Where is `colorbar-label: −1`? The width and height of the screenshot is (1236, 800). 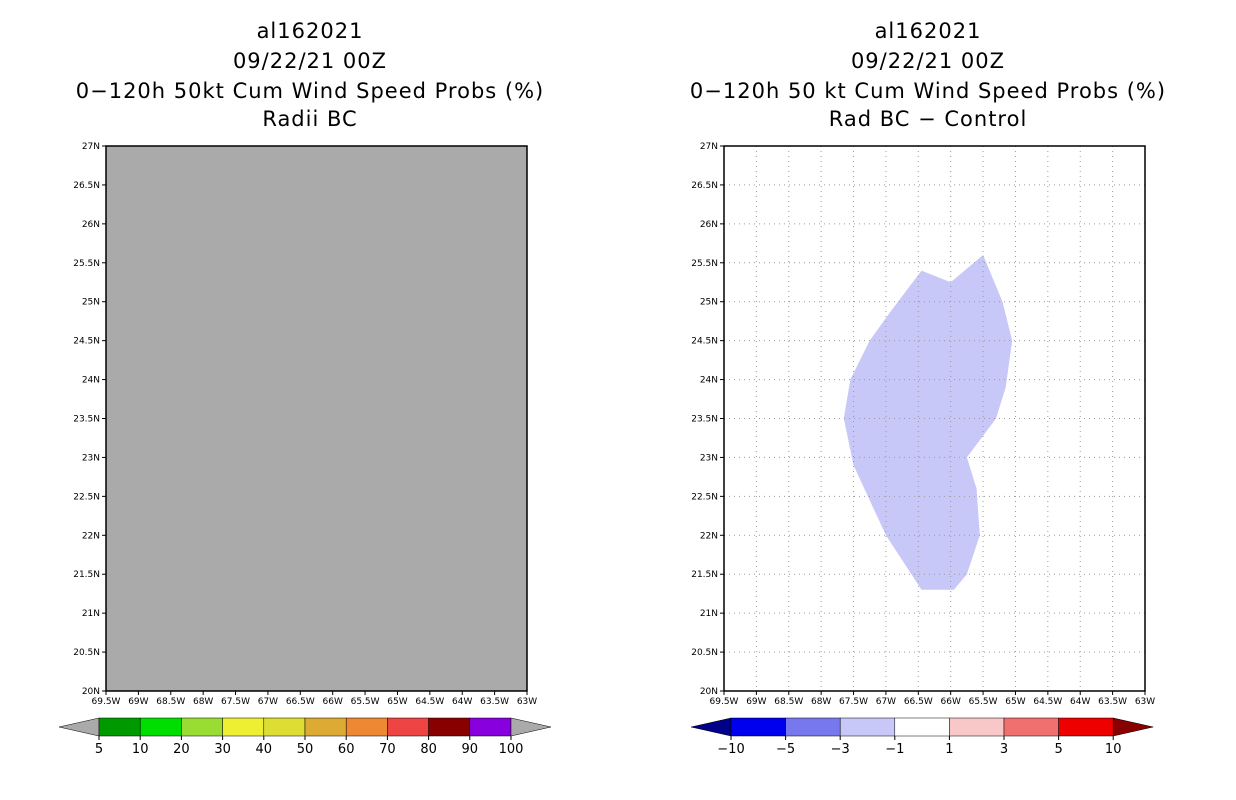 colorbar-label: −1 is located at coordinates (894, 749).